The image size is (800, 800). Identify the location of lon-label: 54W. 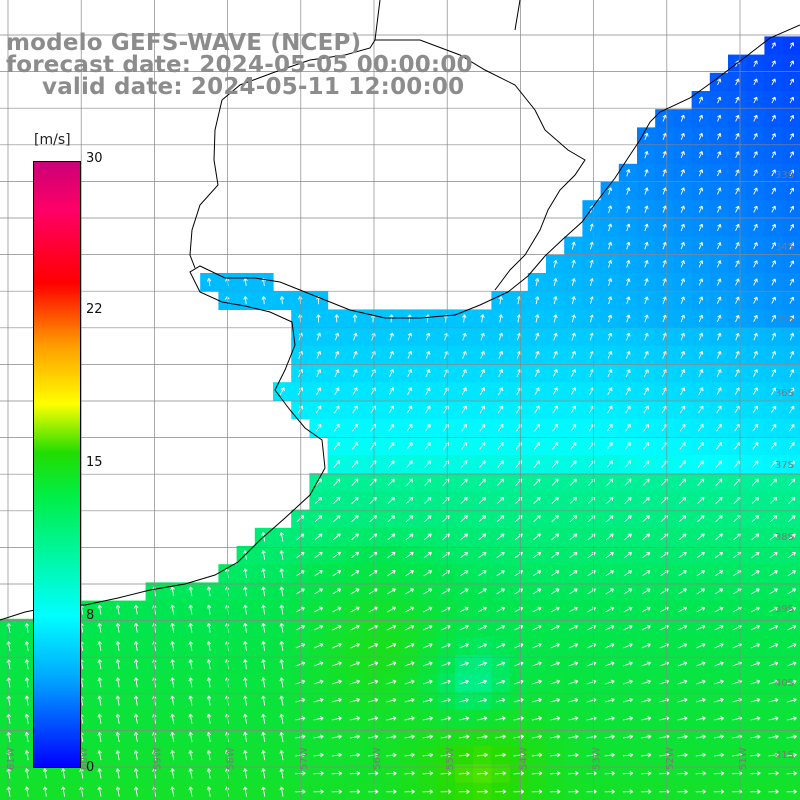
(523, 758).